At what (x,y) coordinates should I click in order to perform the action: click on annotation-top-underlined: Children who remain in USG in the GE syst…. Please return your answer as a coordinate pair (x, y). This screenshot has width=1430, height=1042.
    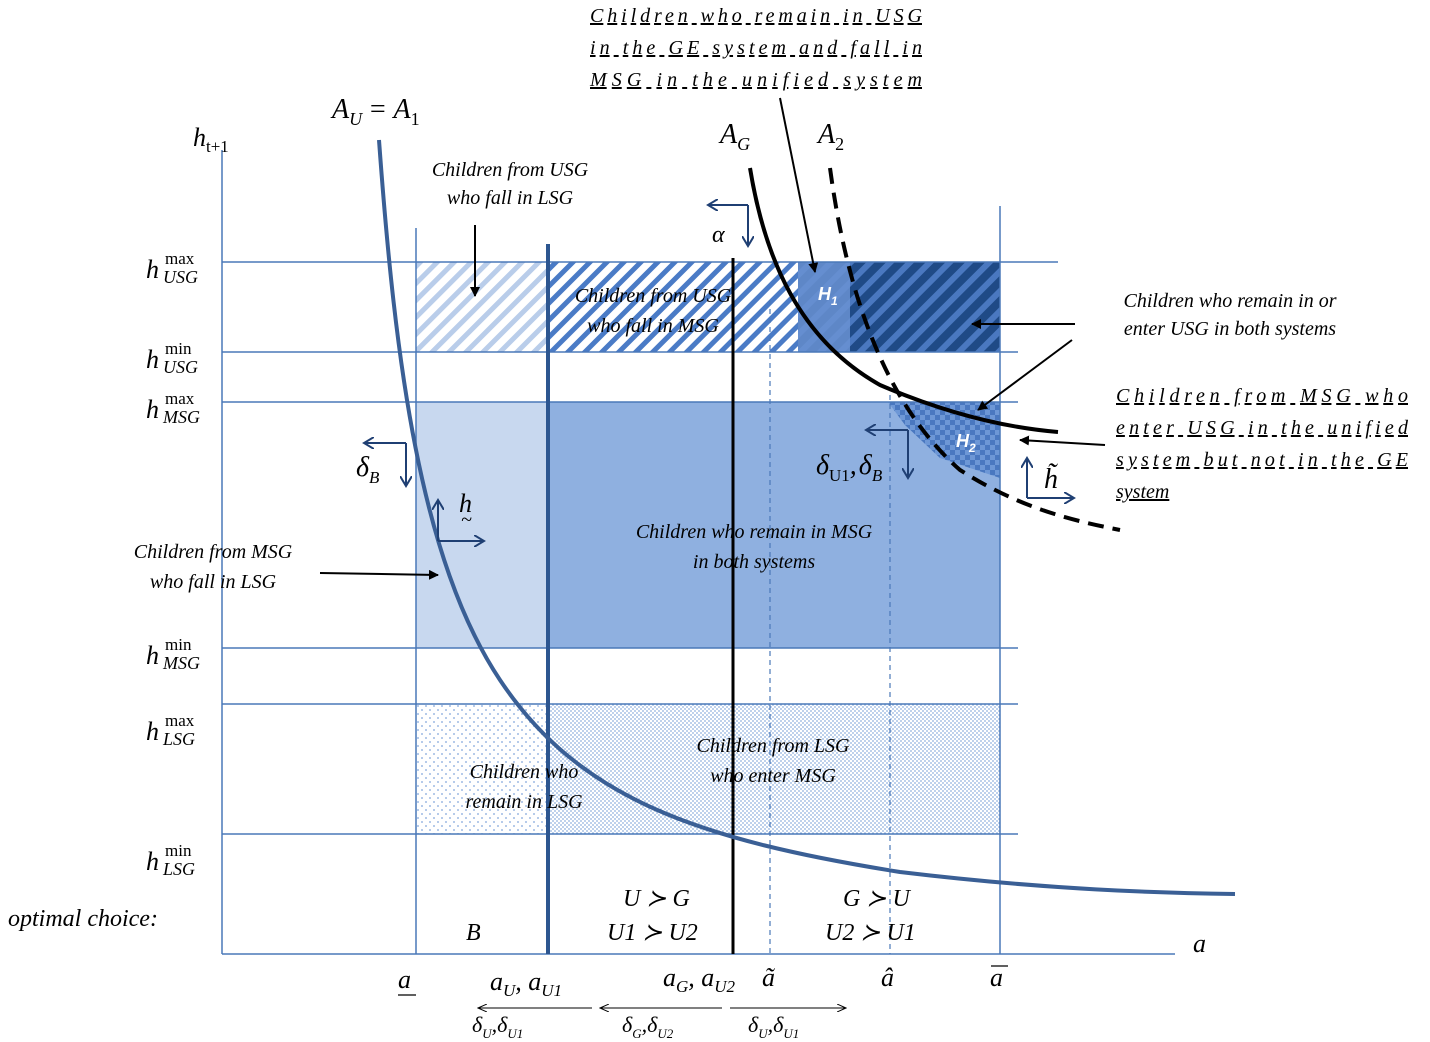
    Looking at the image, I should click on (756, 48).